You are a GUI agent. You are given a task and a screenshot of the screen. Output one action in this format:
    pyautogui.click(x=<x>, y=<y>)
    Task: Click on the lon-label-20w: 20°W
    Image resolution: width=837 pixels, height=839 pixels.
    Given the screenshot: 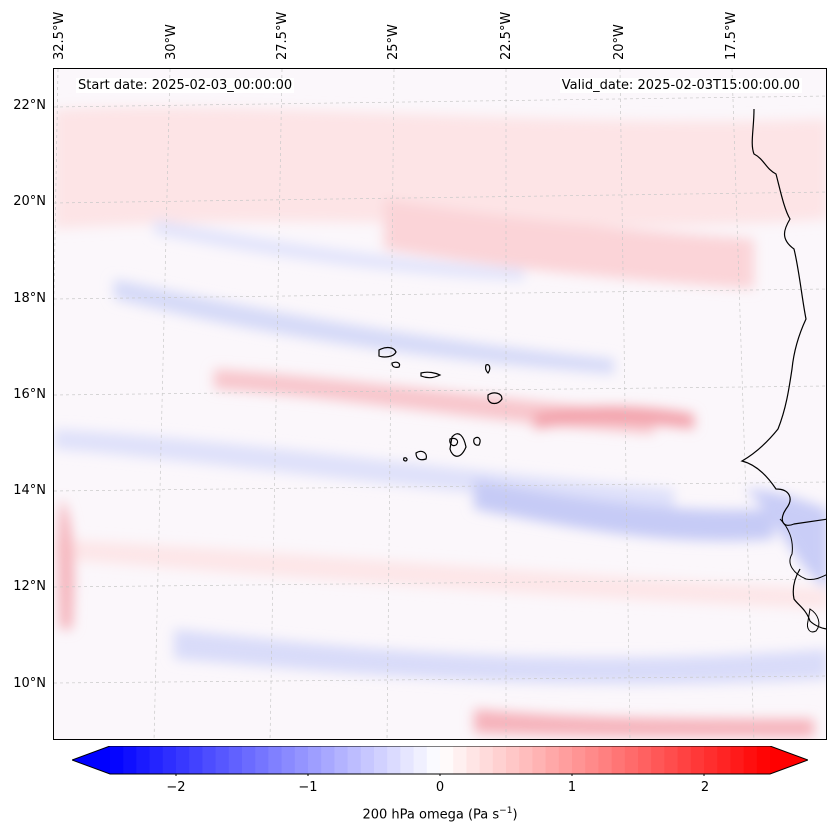 What is the action you would take?
    pyautogui.click(x=619, y=42)
    